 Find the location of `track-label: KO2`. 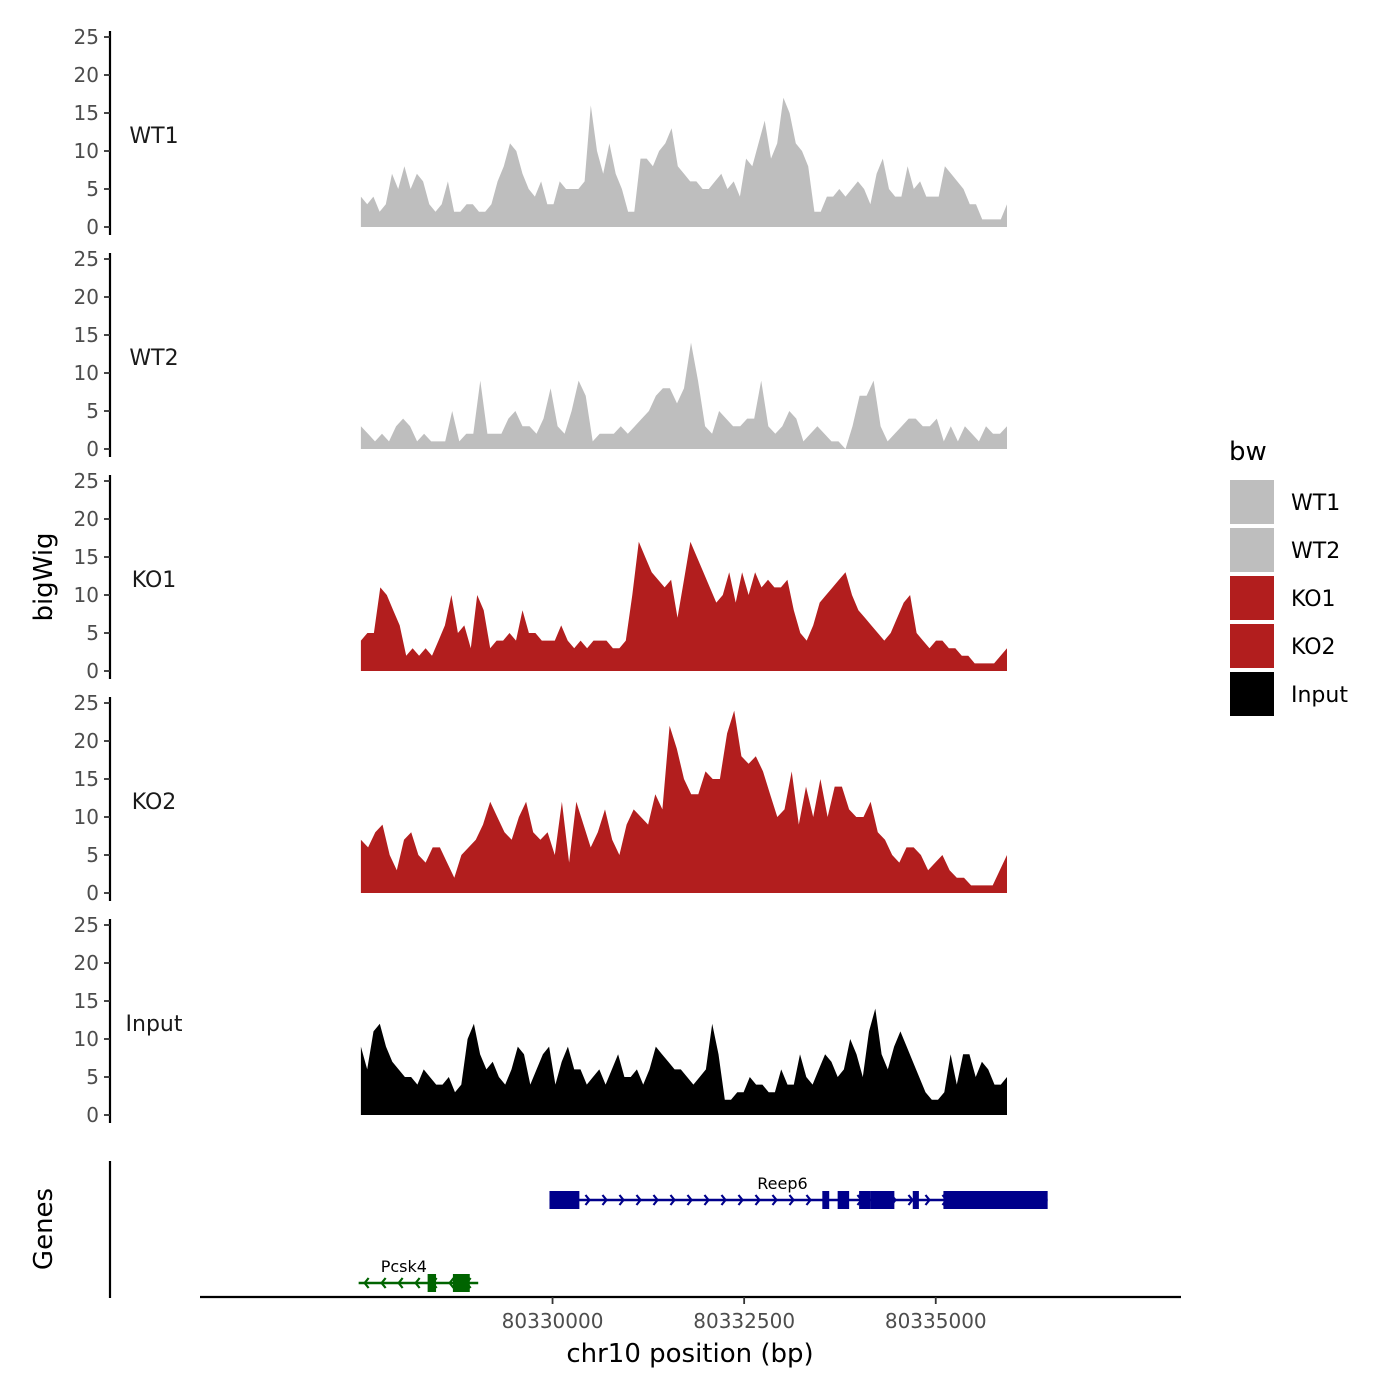

track-label: KO2 is located at coordinates (154, 802).